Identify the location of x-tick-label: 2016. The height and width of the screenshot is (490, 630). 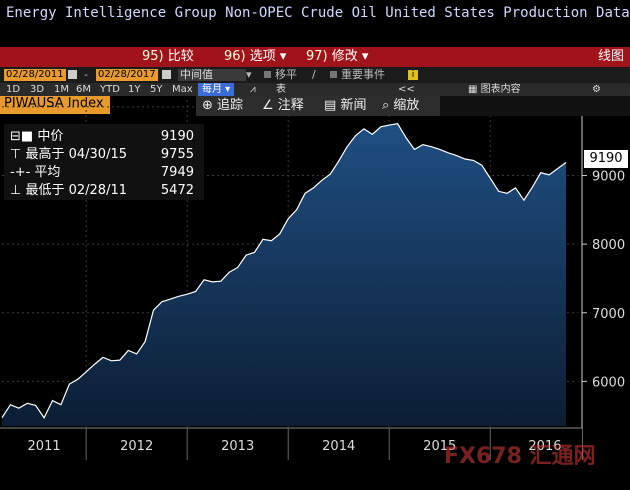
(544, 446).